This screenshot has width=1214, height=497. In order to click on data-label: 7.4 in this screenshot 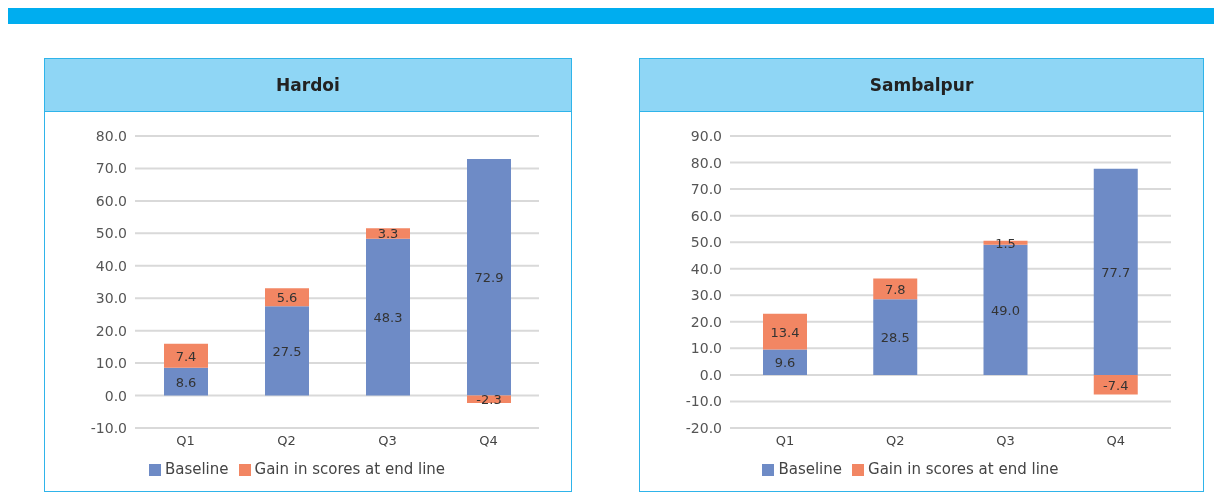, I will do `click(186, 356)`.